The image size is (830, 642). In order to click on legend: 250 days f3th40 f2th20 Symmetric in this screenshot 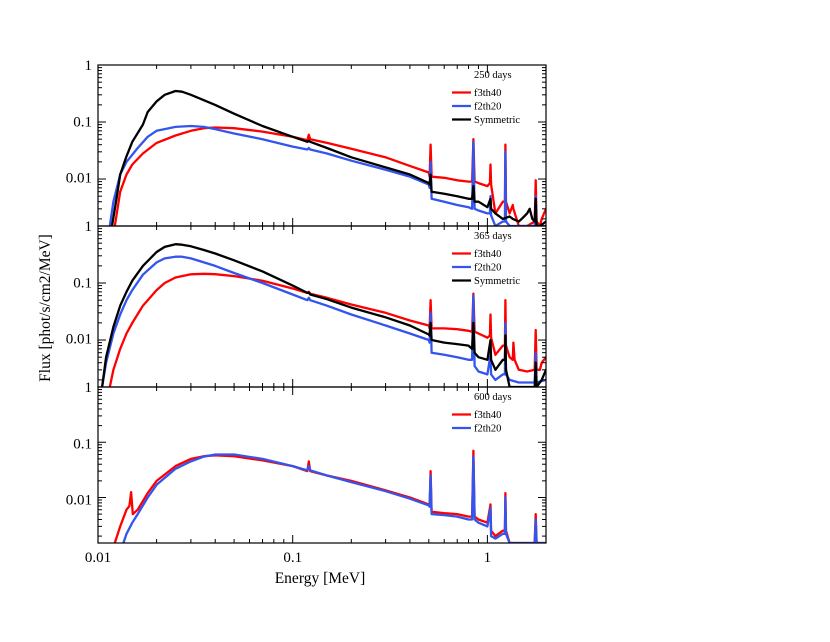, I will do `click(486, 98)`.